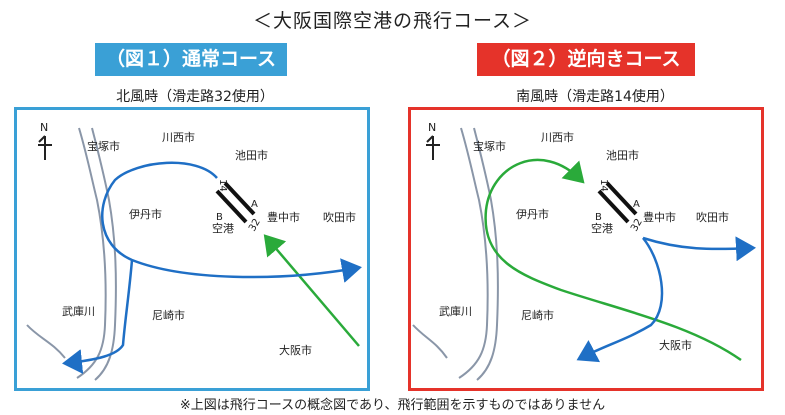 This screenshot has width=785, height=415. I want to click on figure2-subtitle: 南風時（滑走路14使用）, so click(595, 97).